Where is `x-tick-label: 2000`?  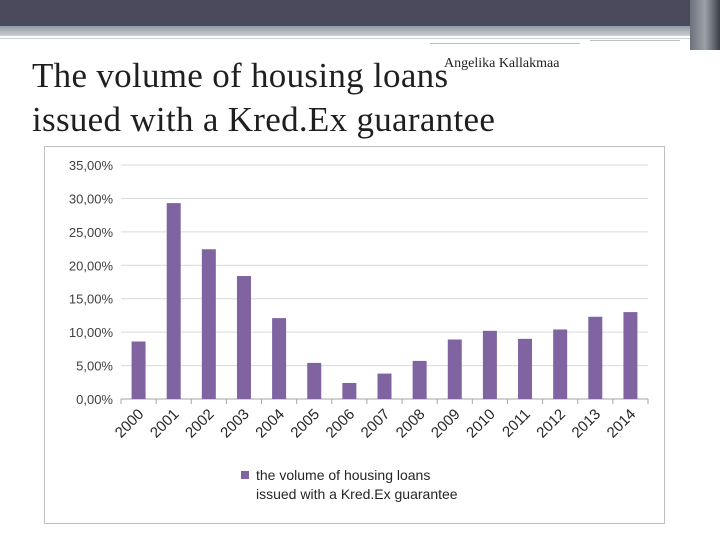
x-tick-label: 2000 is located at coordinates (130, 424).